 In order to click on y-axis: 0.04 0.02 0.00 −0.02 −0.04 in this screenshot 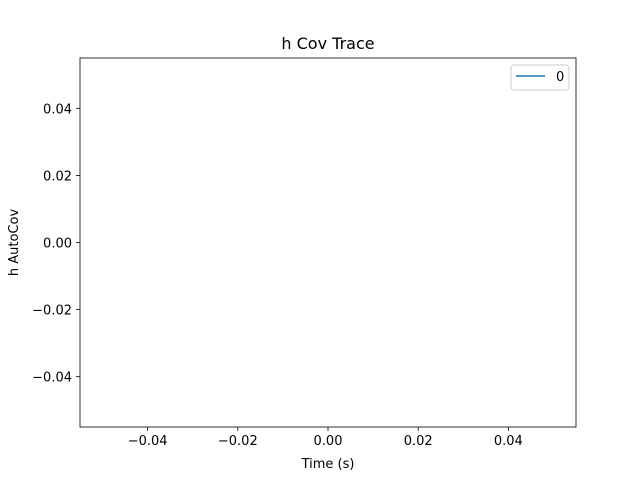, I will do `click(56, 244)`.